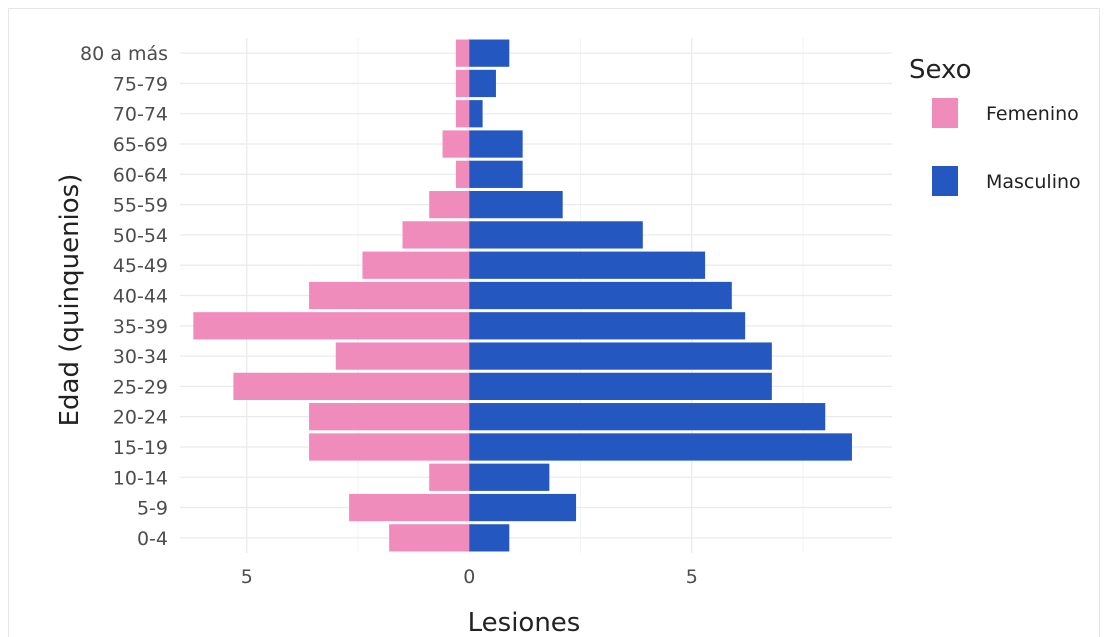  I want to click on x-axis-title: Lesiones, so click(524, 622).